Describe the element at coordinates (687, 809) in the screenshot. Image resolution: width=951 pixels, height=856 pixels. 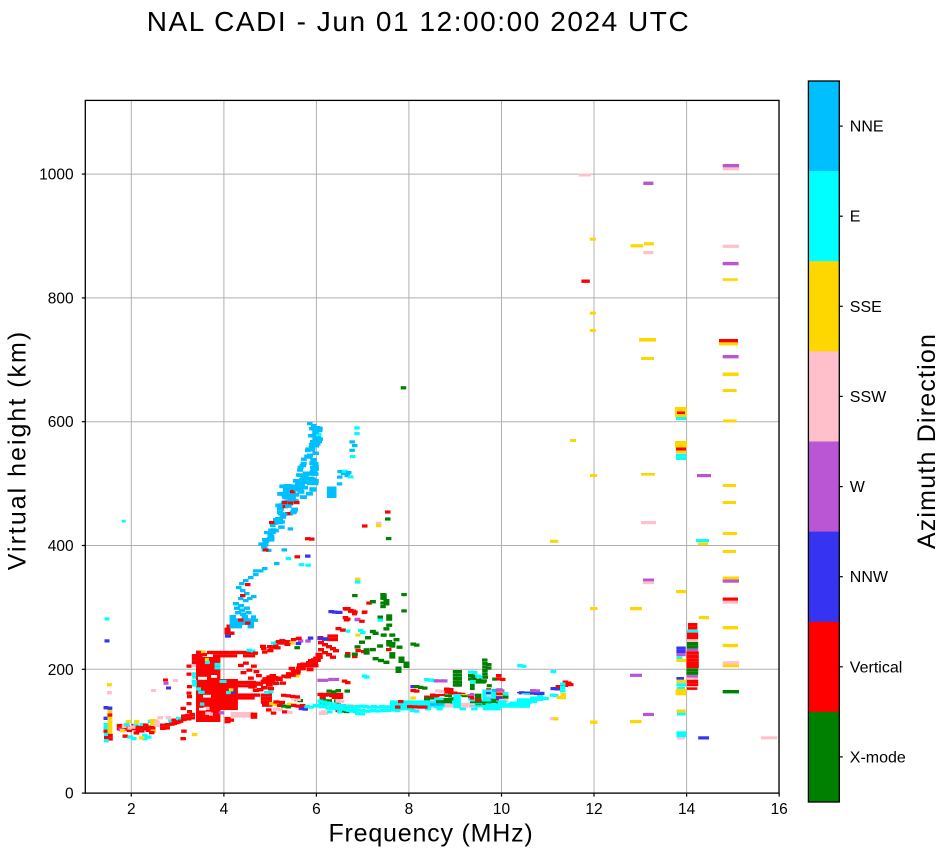
I see `svg-text: 14` at that location.